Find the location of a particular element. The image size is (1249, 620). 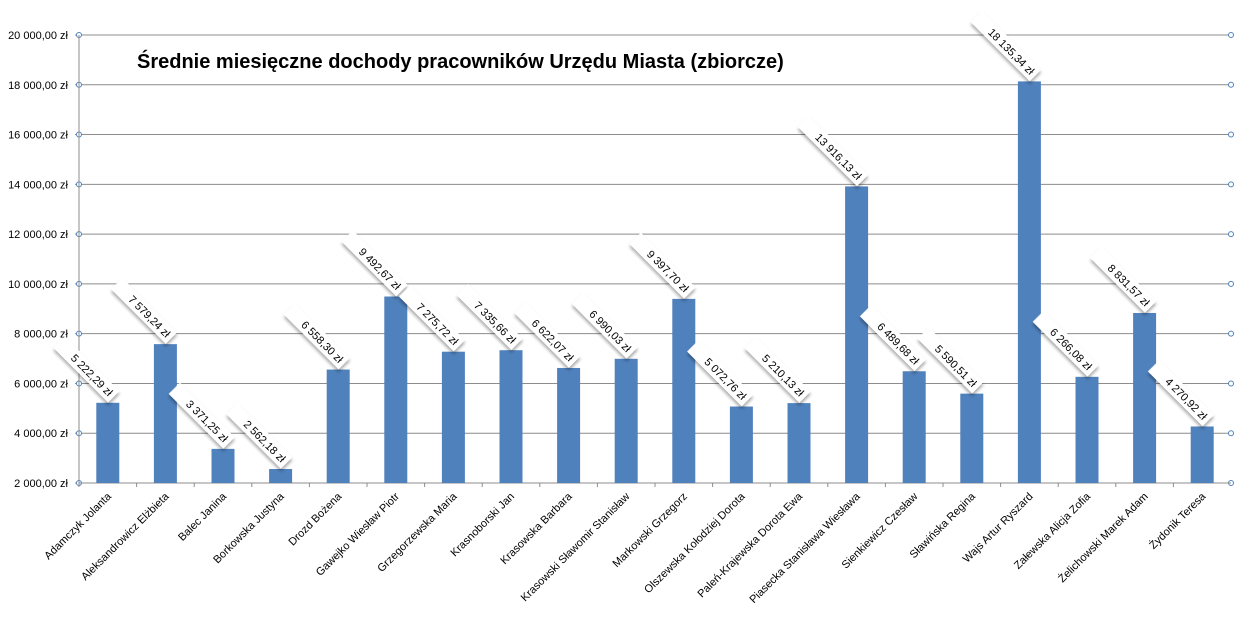

y-tick-label: 20 000,00 zł is located at coordinates (38, 36).